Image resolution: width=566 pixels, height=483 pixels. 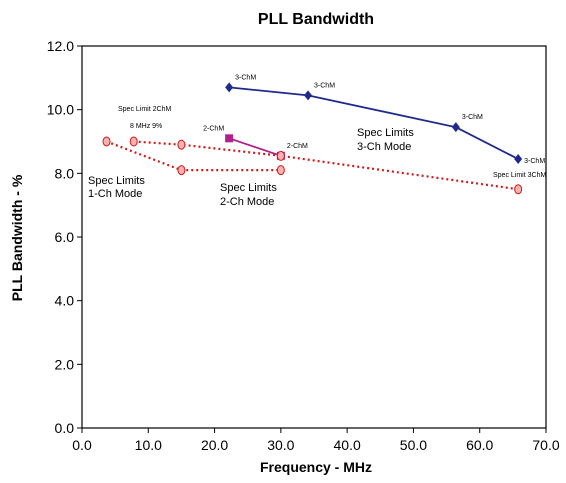 What do you see at coordinates (248, 188) in the screenshot?
I see `spec-2ch-annotation-line1: Spec Limits` at bounding box center [248, 188].